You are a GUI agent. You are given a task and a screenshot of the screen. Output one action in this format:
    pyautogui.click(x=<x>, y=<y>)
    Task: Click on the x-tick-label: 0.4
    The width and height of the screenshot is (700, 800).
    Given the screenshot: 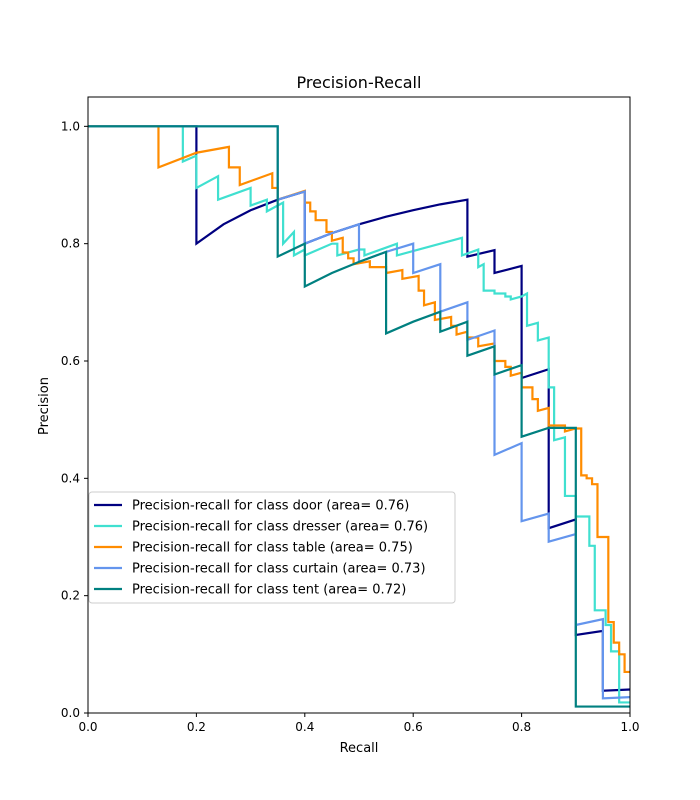 What is the action you would take?
    pyautogui.click(x=304, y=727)
    